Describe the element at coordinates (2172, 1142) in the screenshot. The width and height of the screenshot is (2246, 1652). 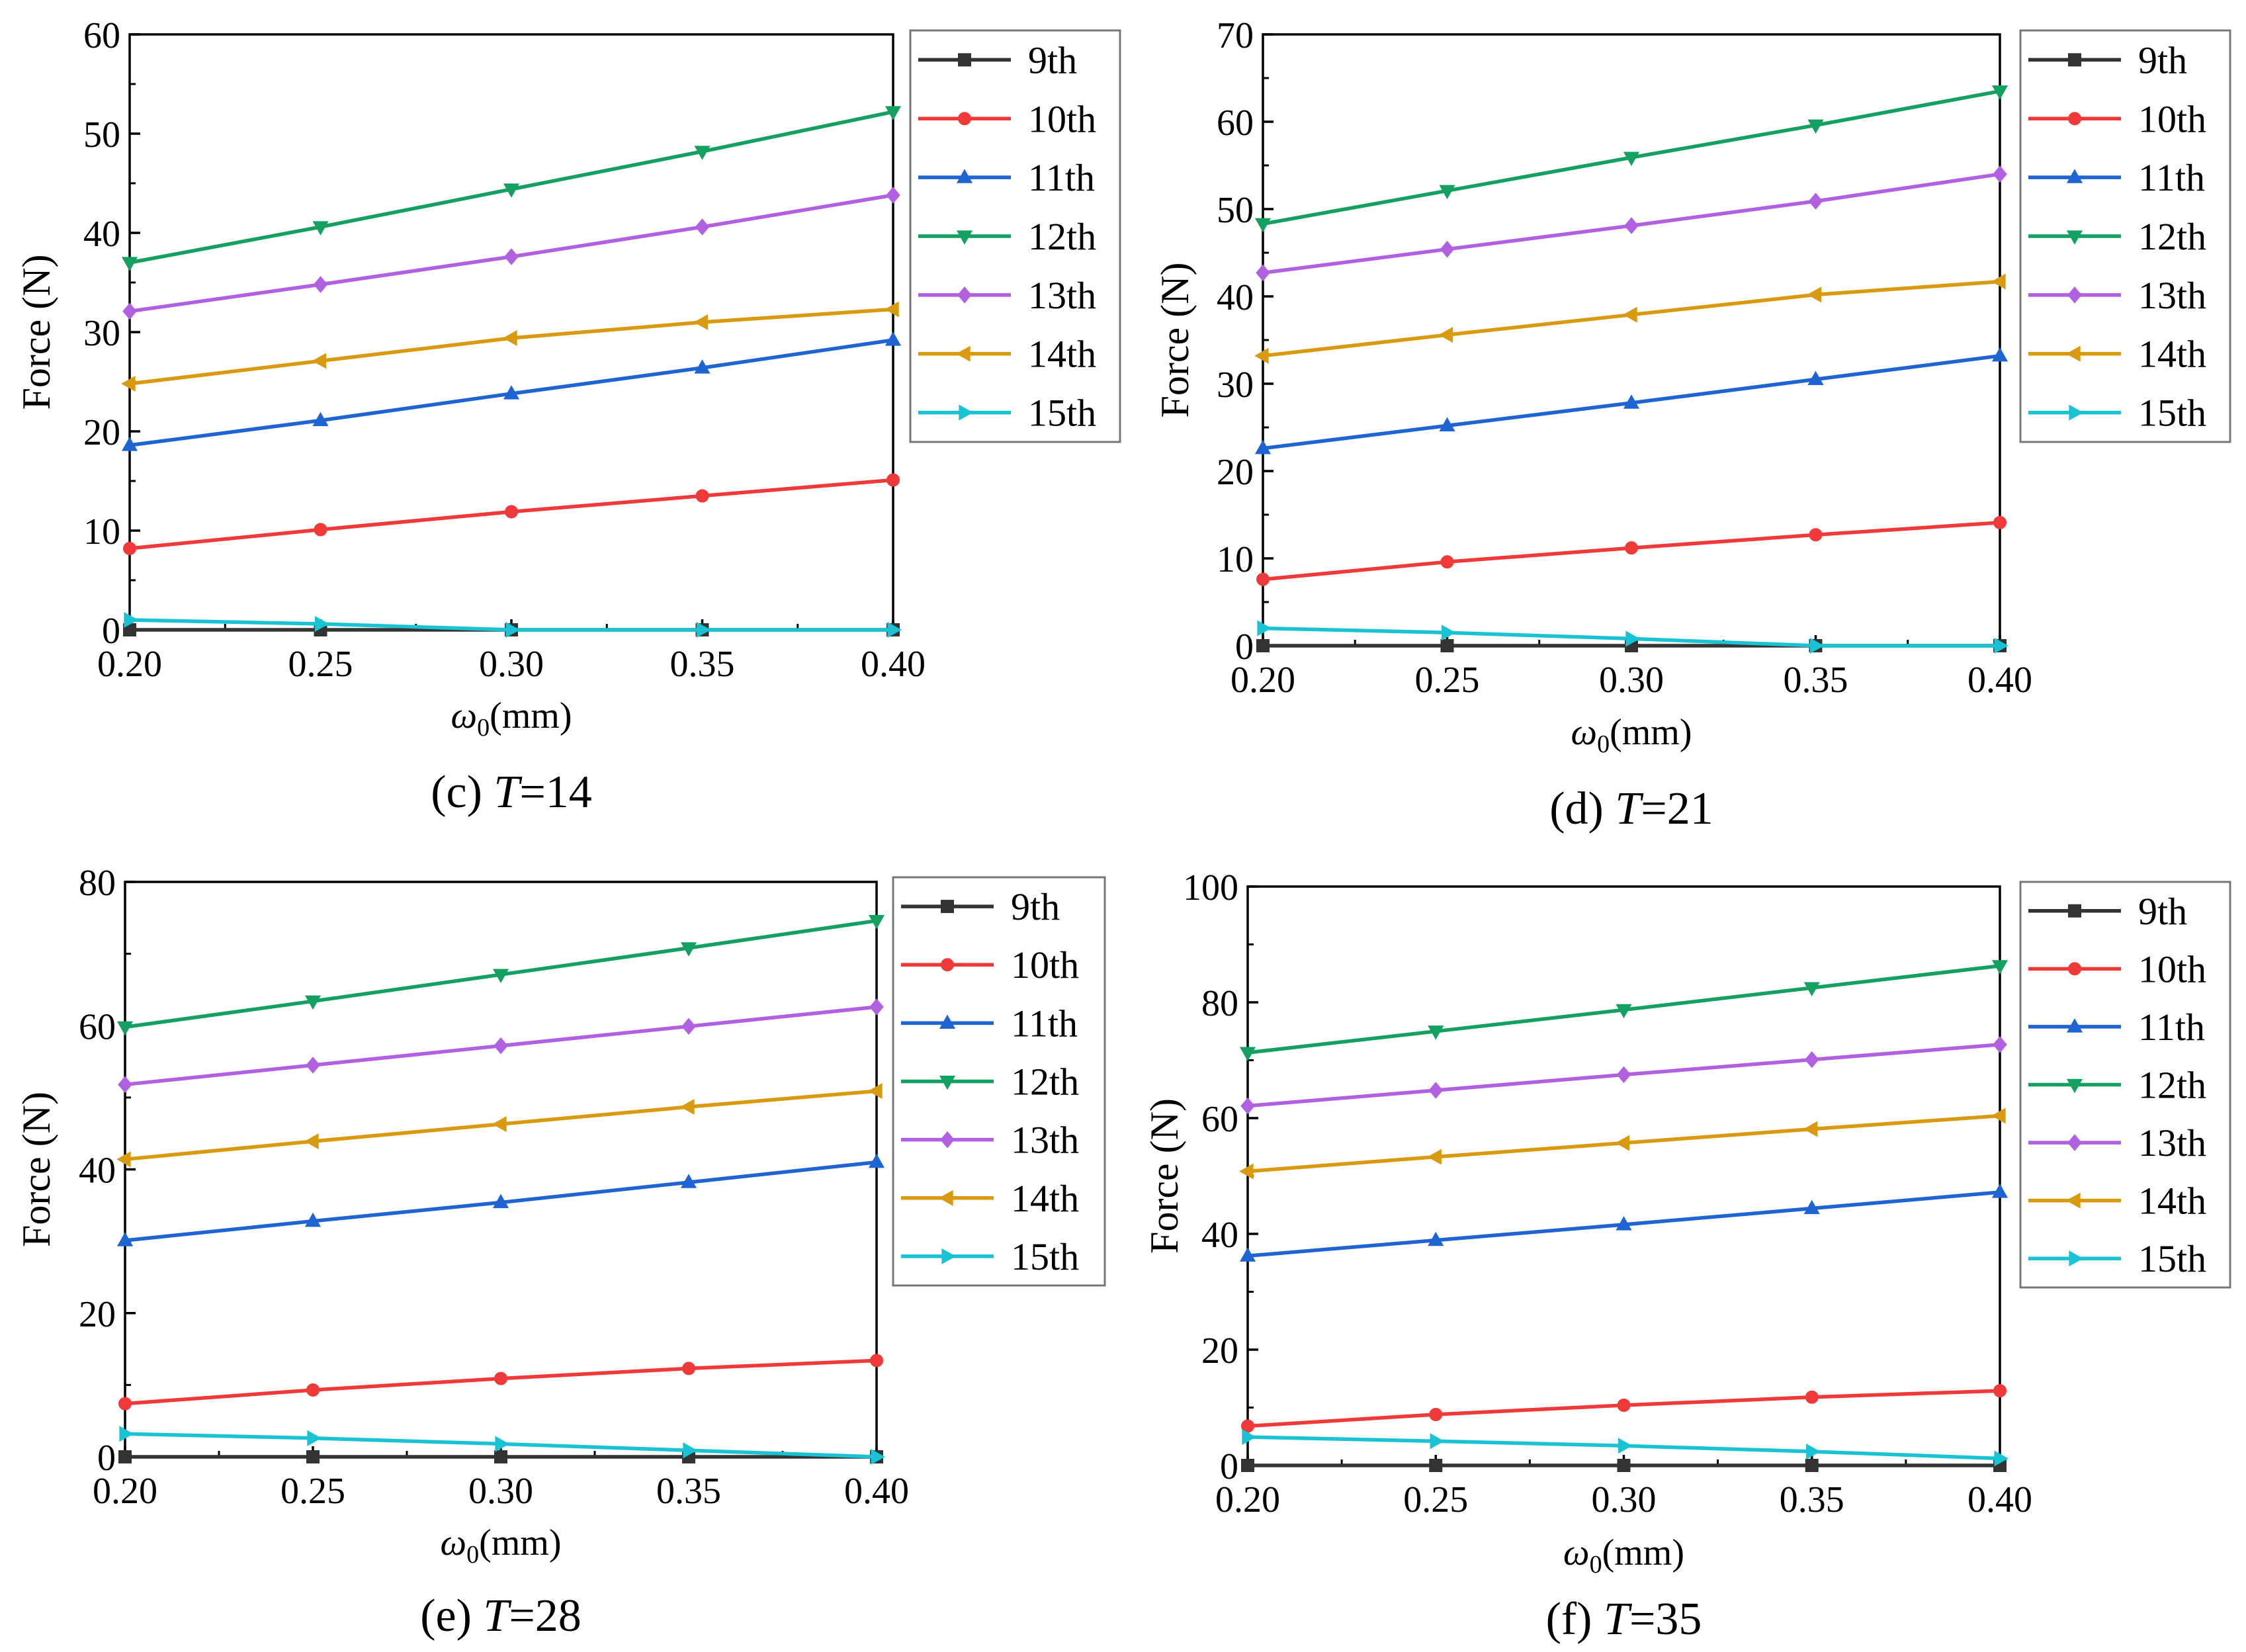
I see `legend-label-13th: 13th` at that location.